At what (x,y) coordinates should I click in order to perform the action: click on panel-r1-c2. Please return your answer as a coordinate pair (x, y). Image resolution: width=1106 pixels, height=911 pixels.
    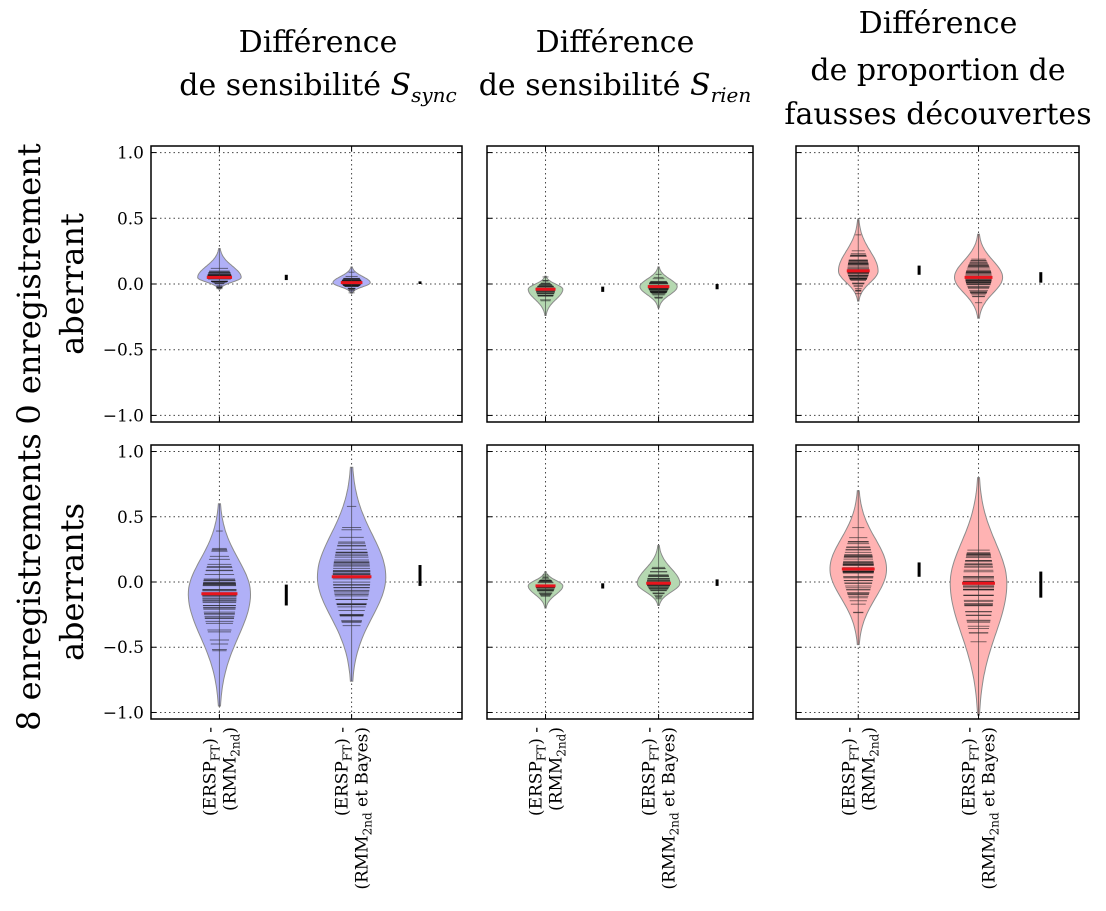
    Looking at the image, I should click on (620, 284).